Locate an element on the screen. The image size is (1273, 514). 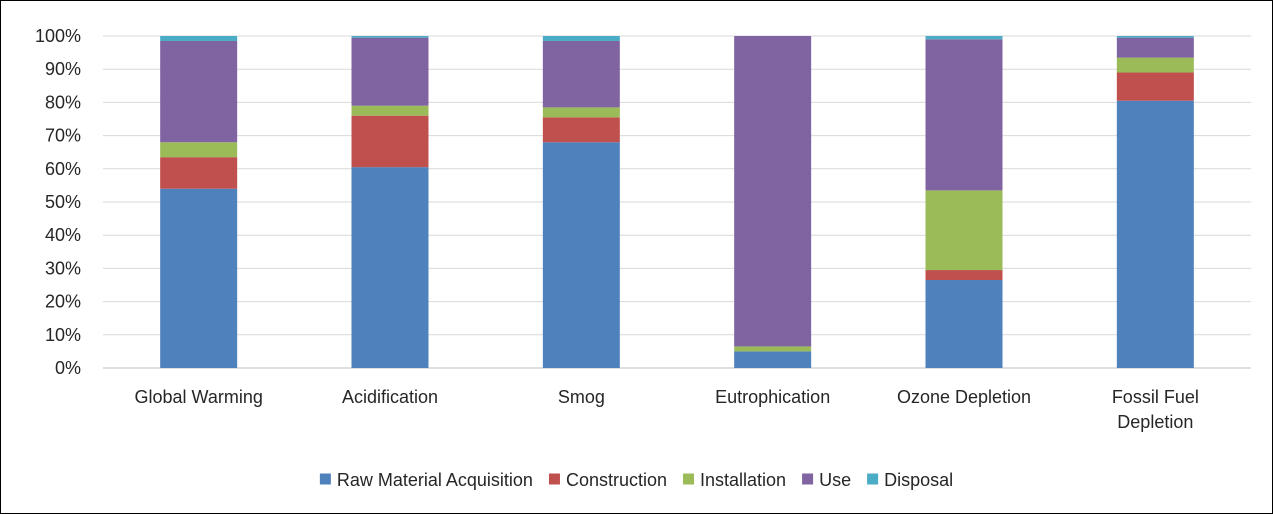
legend-label: Use is located at coordinates (835, 480).